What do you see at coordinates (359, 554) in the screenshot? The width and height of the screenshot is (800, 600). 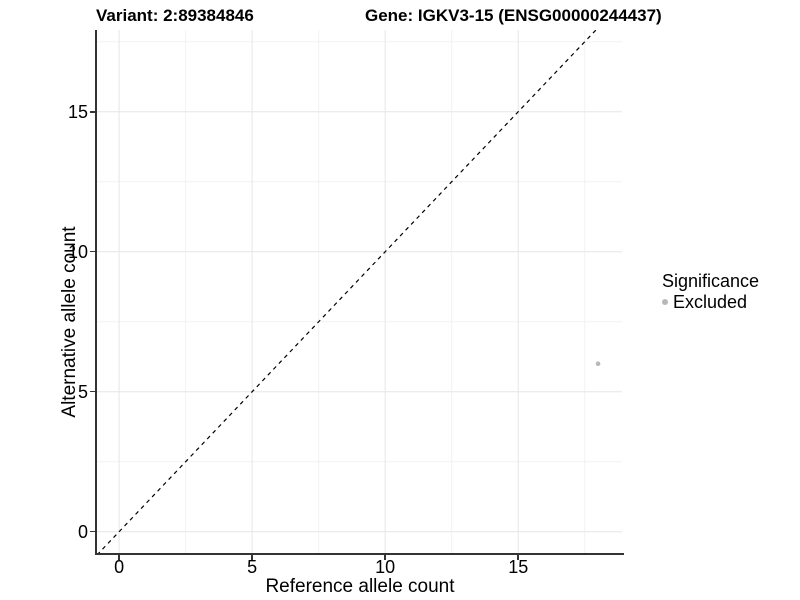 I see `x-axis-line` at bounding box center [359, 554].